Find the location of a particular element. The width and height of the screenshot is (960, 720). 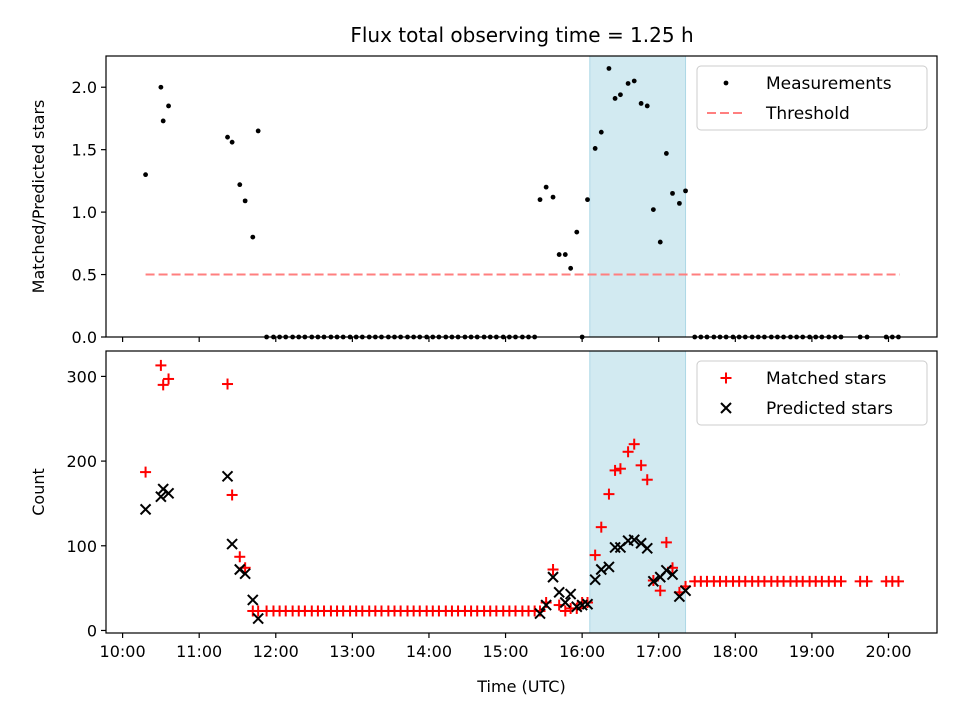

legend-label: Predicted stars is located at coordinates (829, 409).